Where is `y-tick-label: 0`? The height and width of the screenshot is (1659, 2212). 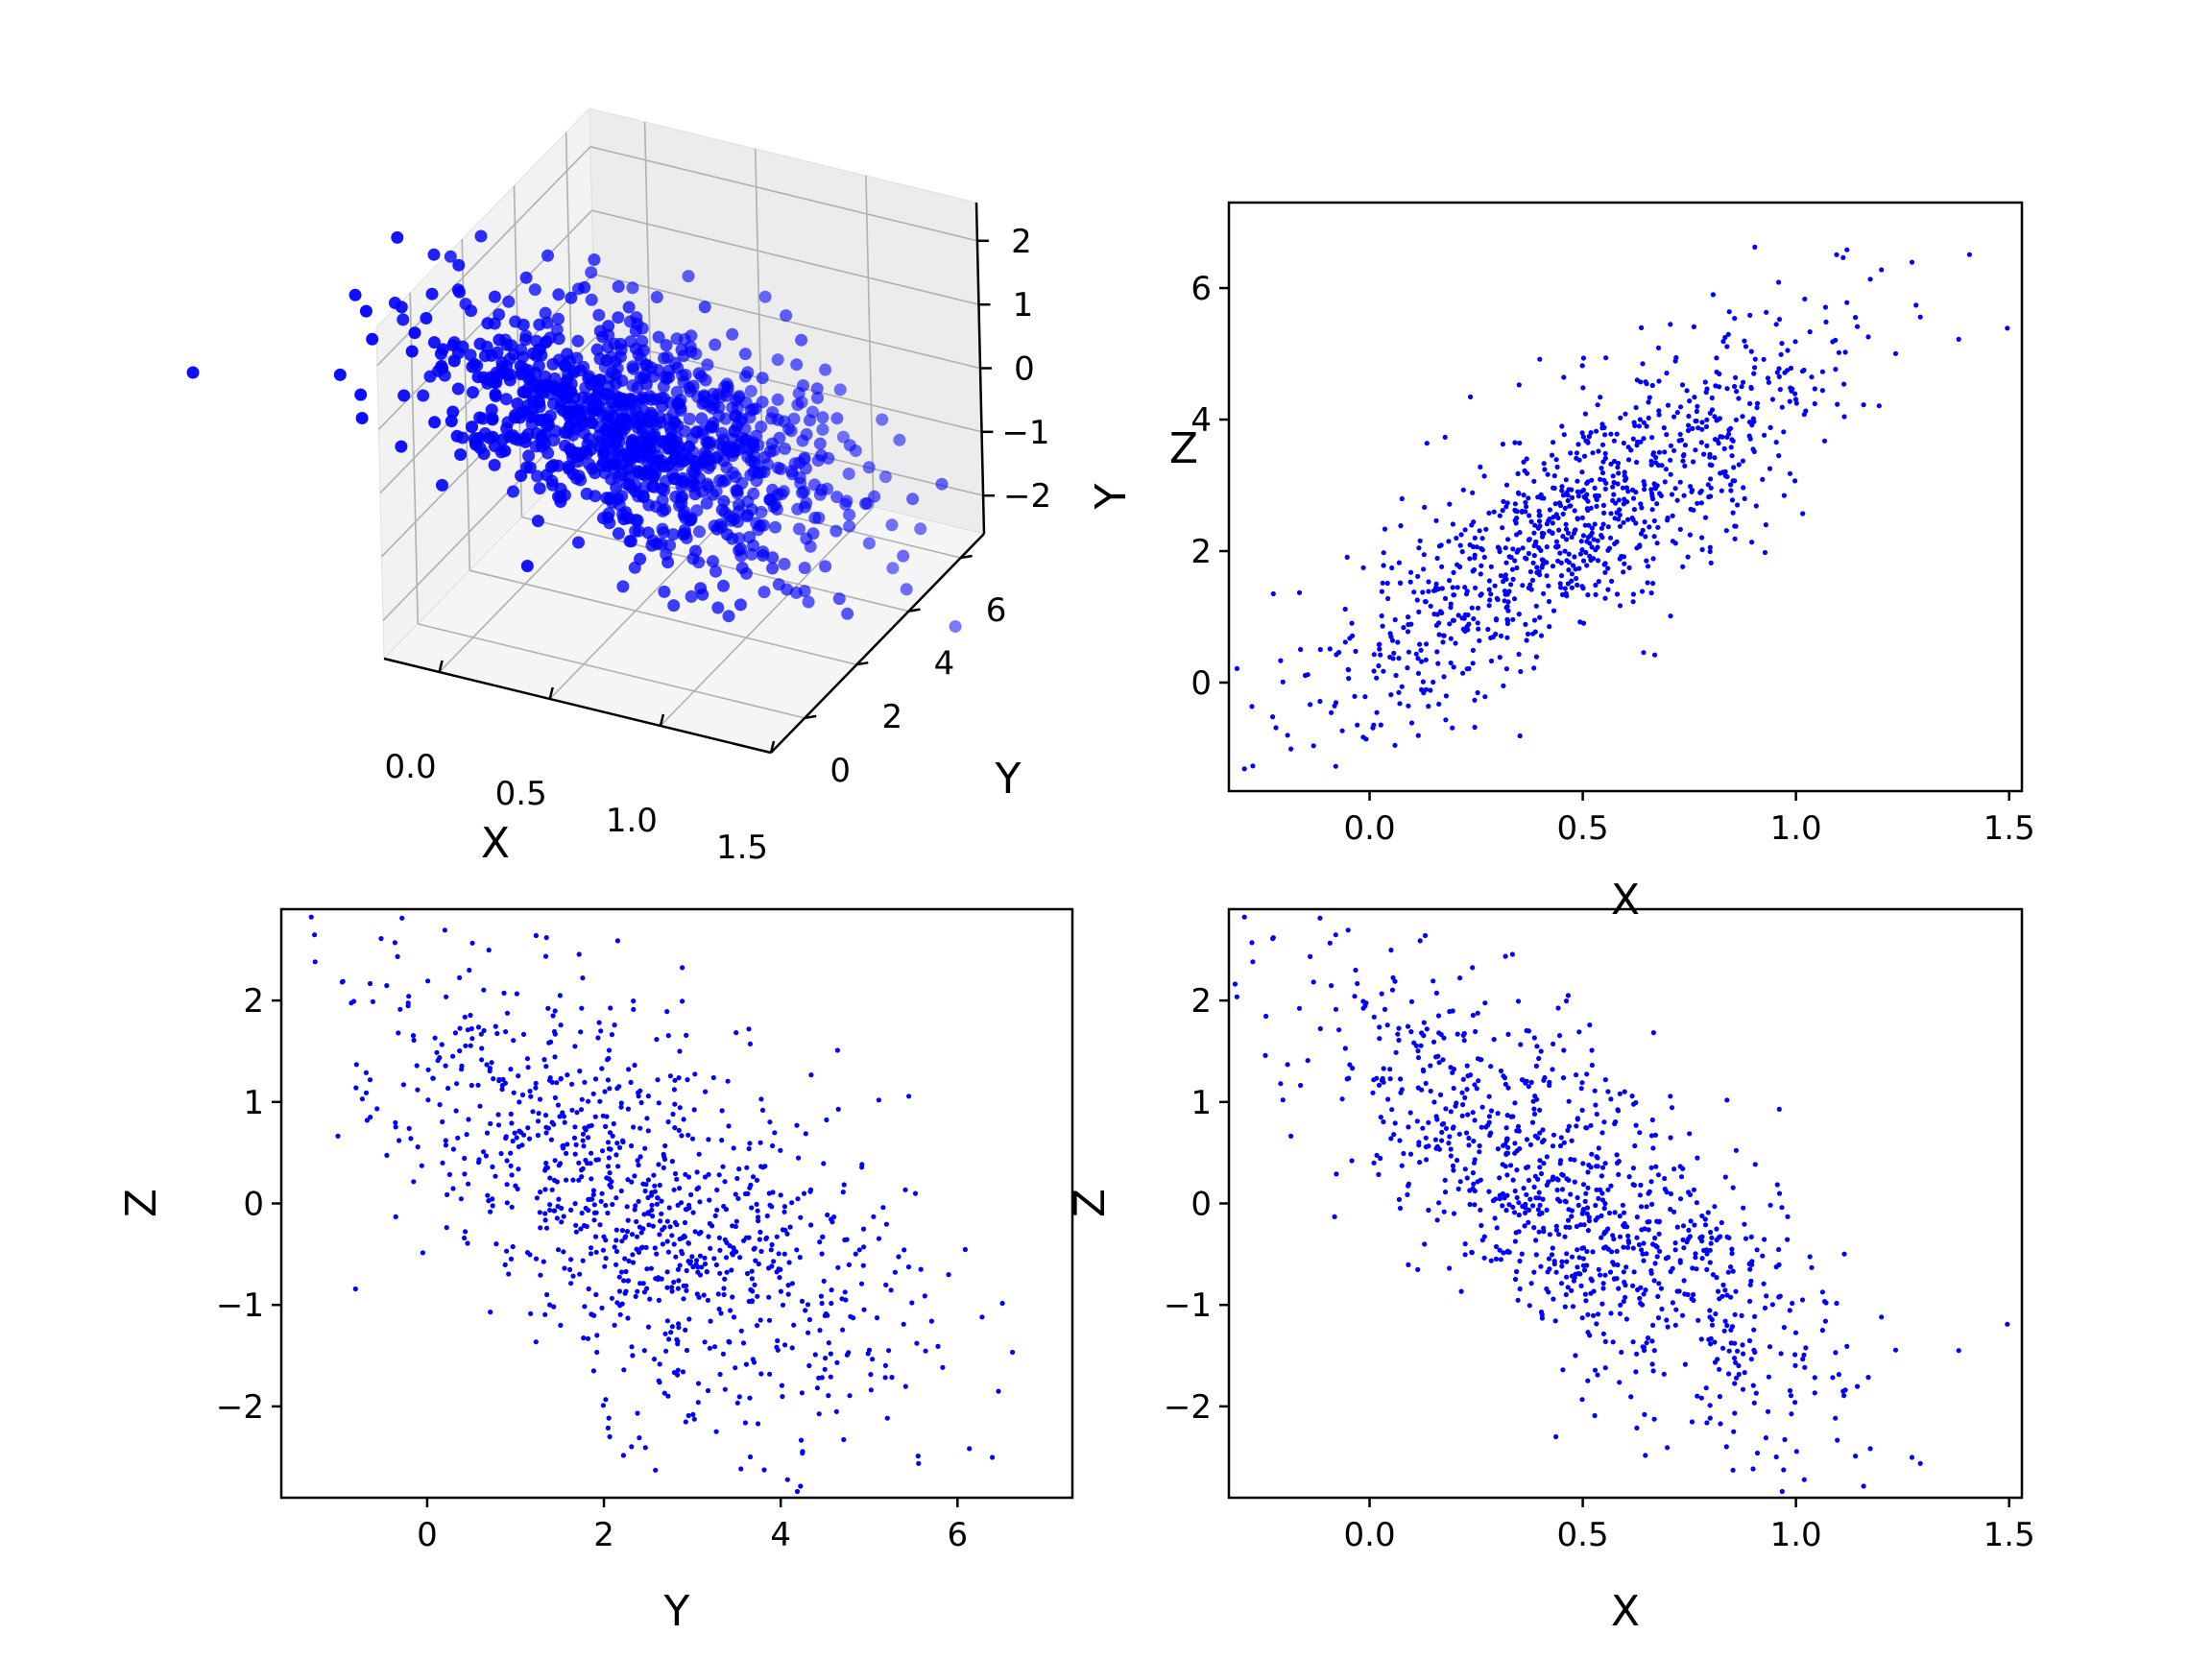 y-tick-label: 0 is located at coordinates (1201, 683).